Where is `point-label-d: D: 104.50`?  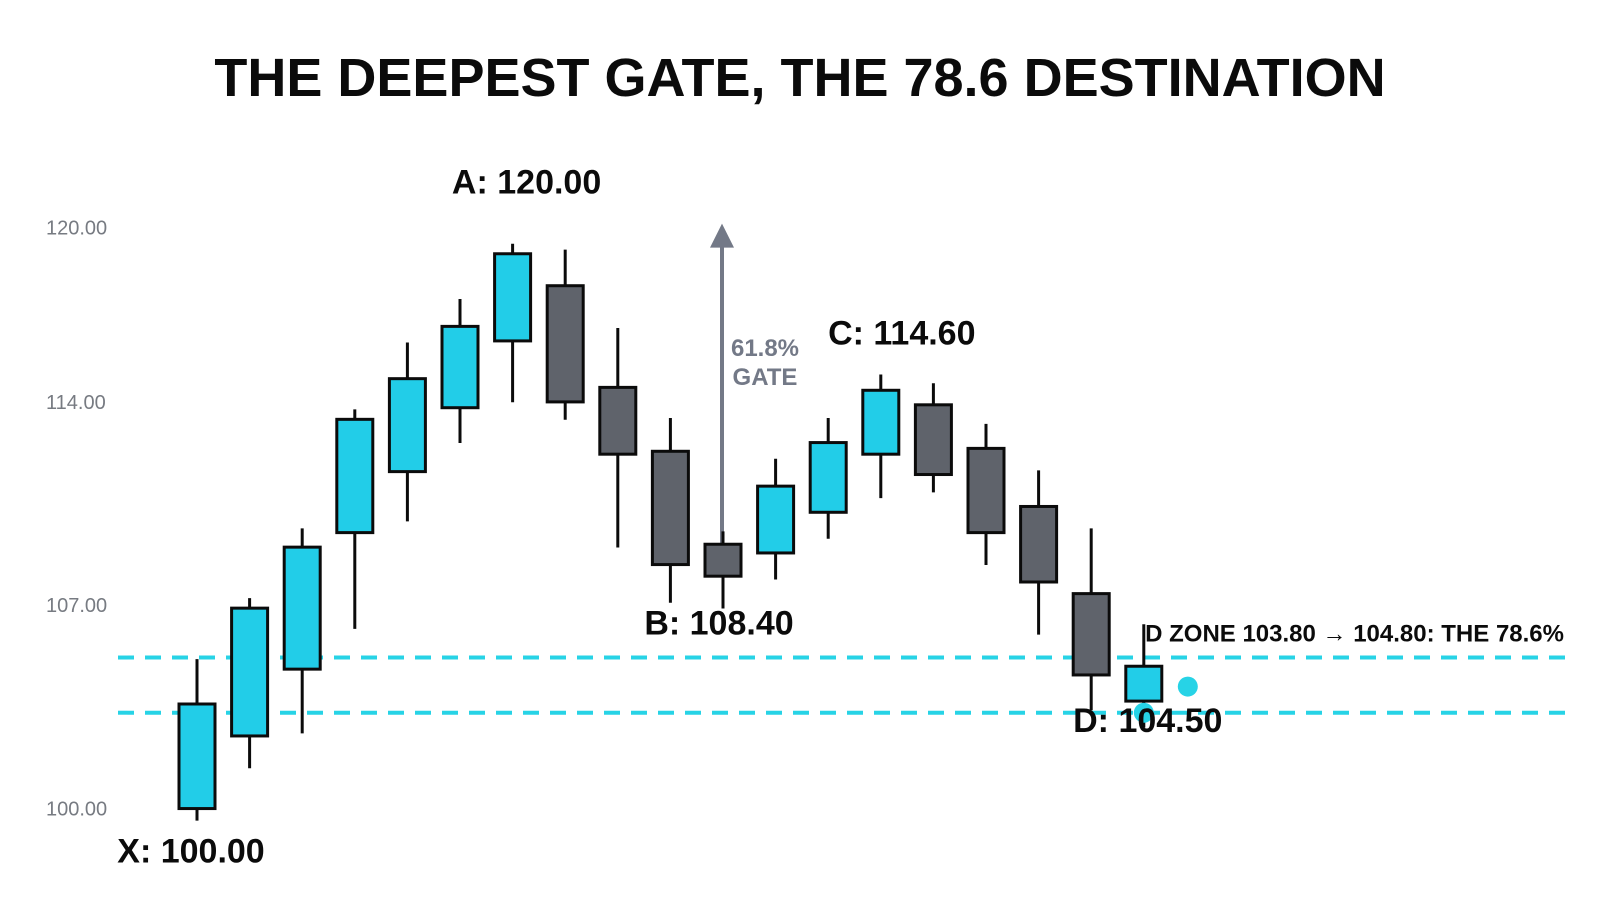
point-label-d: D: 104.50 is located at coordinates (1147, 721).